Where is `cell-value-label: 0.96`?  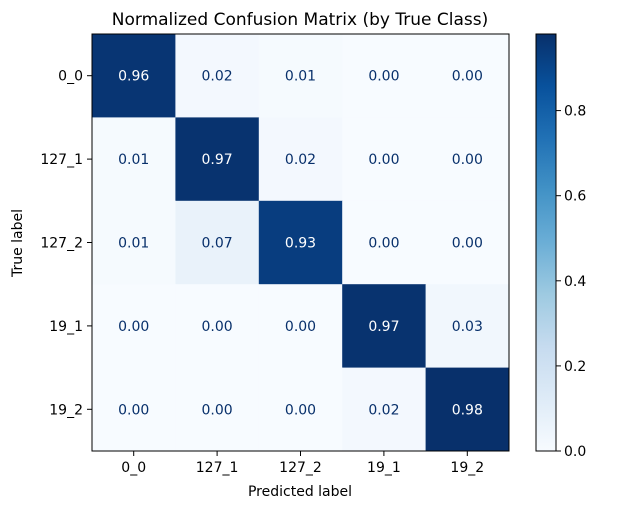 cell-value-label: 0.96 is located at coordinates (133, 77).